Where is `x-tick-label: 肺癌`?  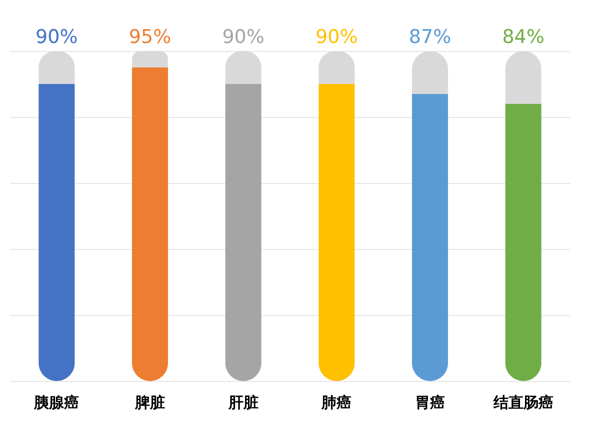 x-tick-label: 肺癌 is located at coordinates (336, 403).